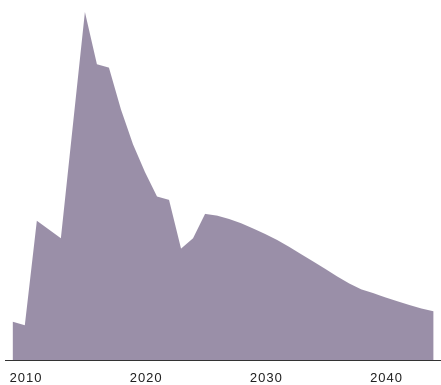  Describe the element at coordinates (266, 377) in the screenshot. I see `x-tick-label: 2030` at that location.